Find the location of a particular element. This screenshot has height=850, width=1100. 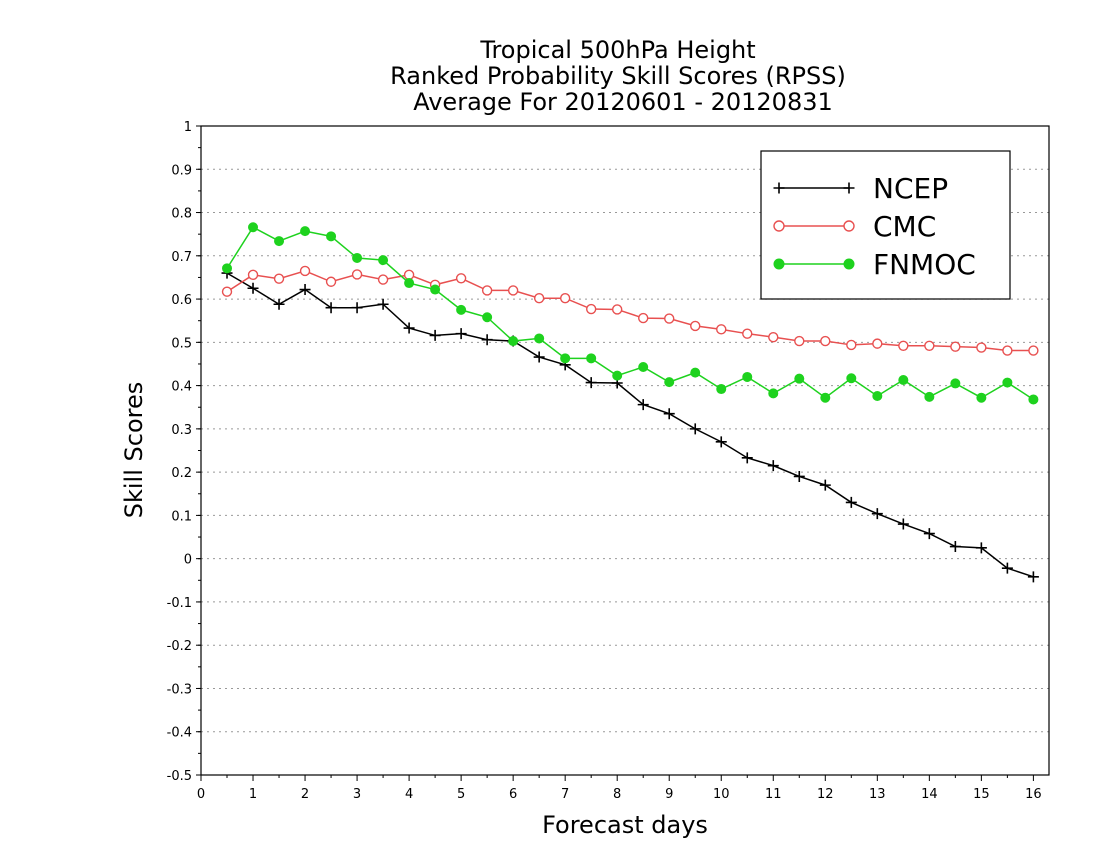

y-tick-label: 0.6 is located at coordinates (181, 300).